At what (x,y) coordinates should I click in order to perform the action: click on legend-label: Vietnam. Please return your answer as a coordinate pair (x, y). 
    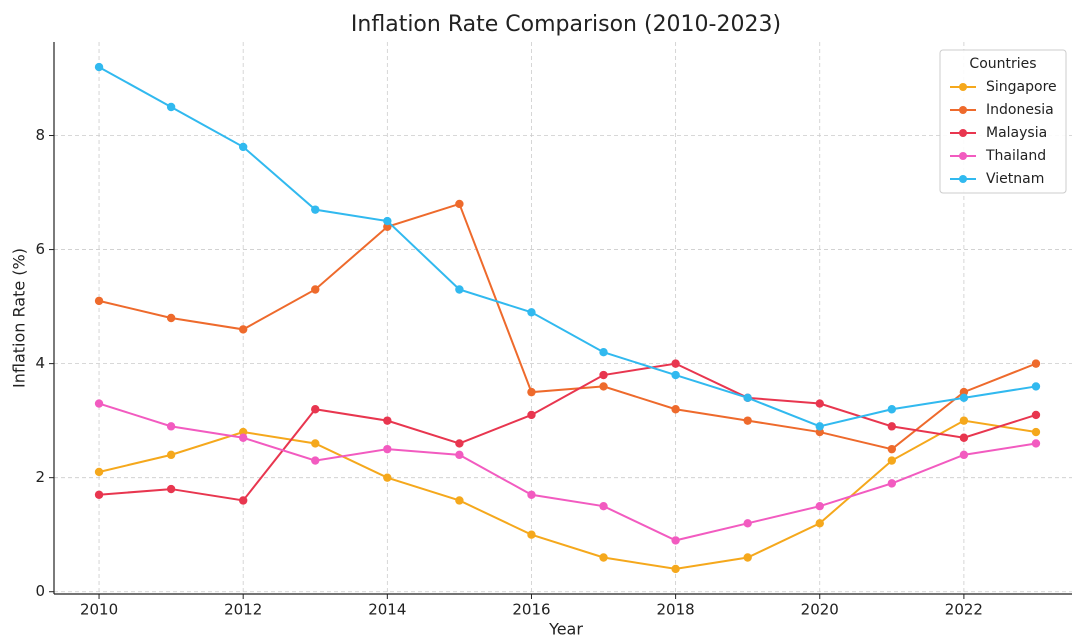
    Looking at the image, I should click on (1015, 179).